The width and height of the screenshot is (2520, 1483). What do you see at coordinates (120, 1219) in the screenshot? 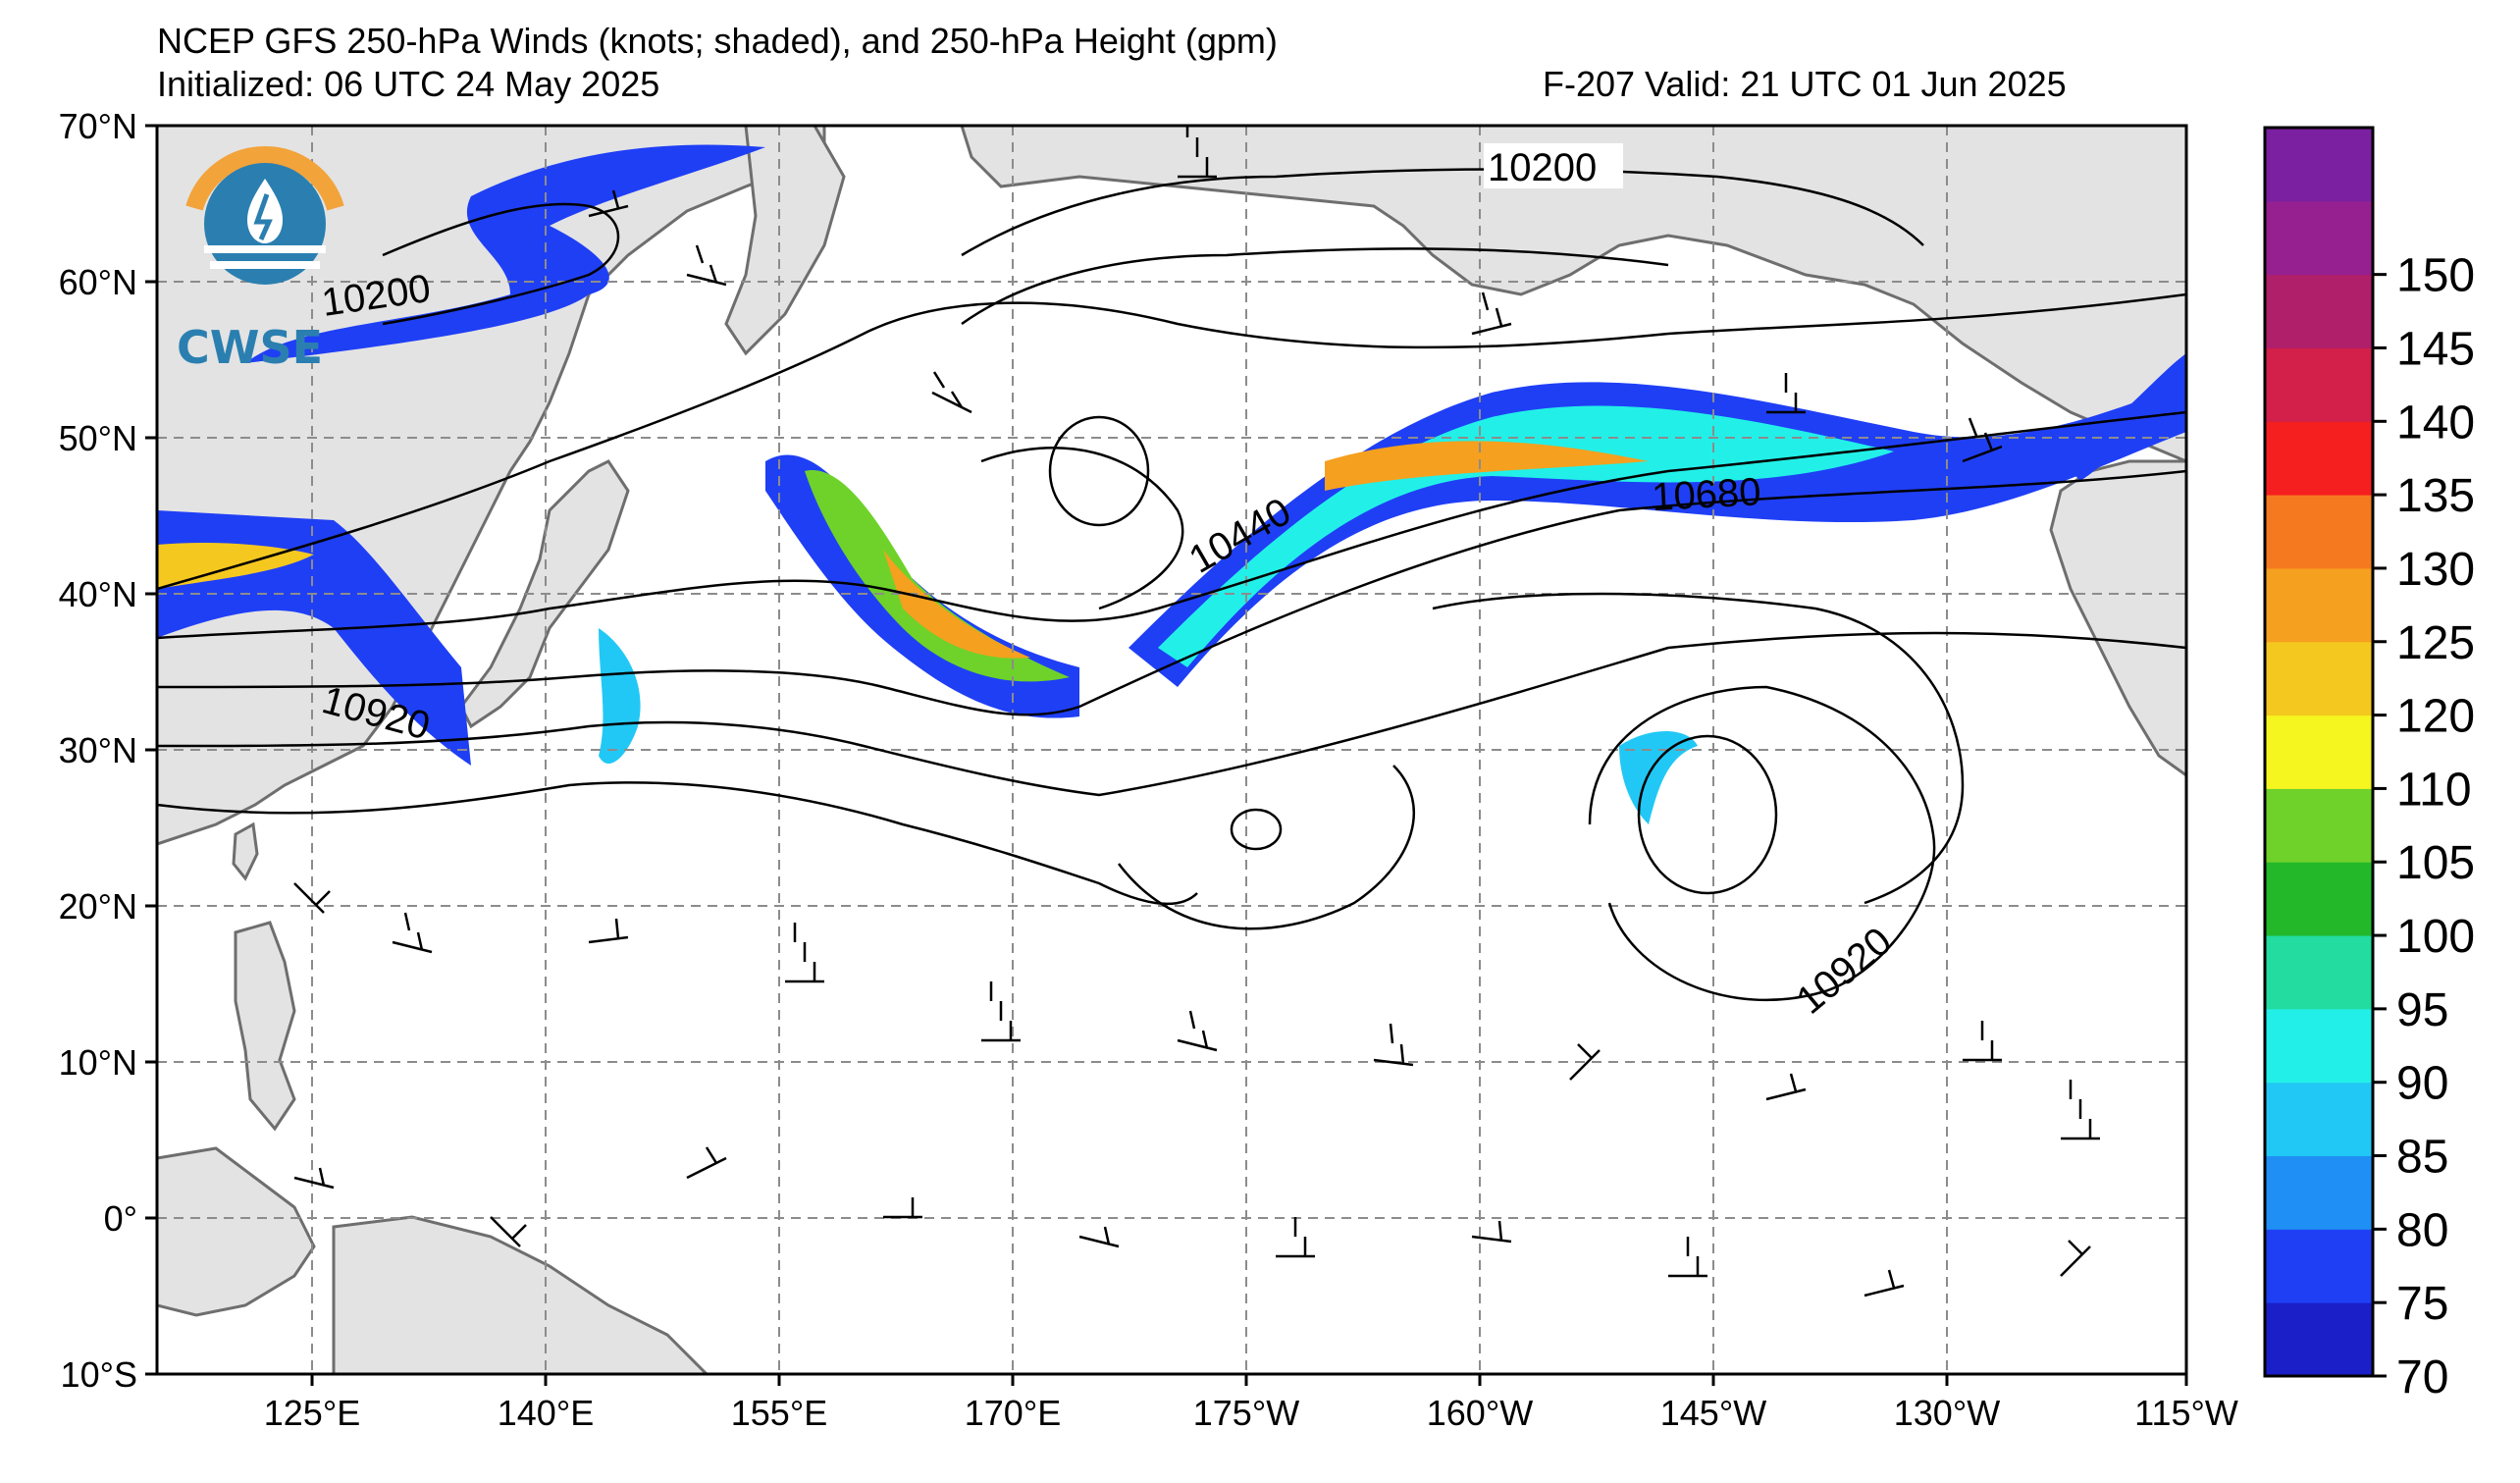
I see `lat-label: 0°` at bounding box center [120, 1219].